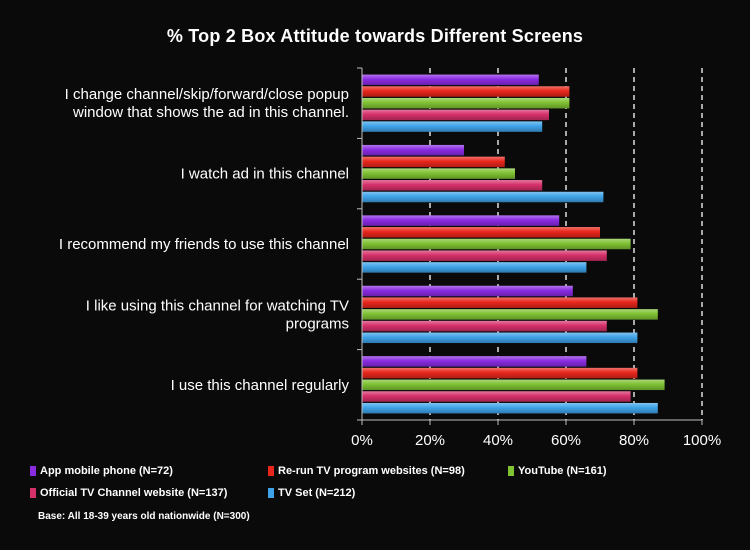 The image size is (750, 550). I want to click on category-label: I use this channel regularly, so click(260, 385).